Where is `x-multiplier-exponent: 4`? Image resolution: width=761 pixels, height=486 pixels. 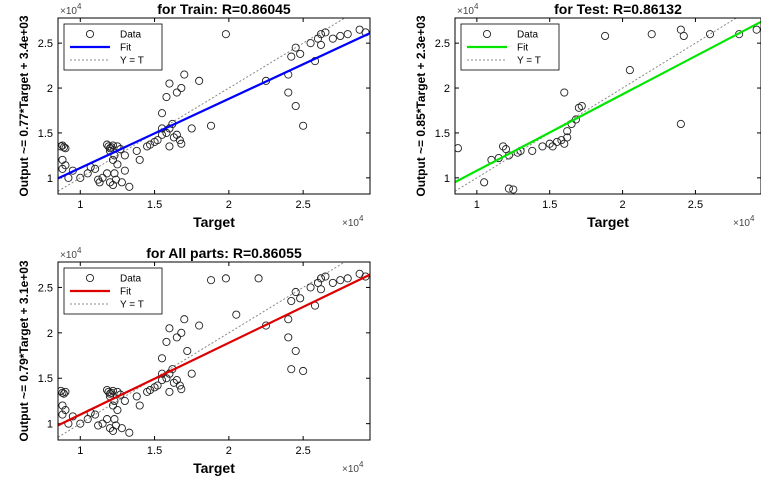 x-multiplier-exponent: 4 is located at coordinates (752, 218).